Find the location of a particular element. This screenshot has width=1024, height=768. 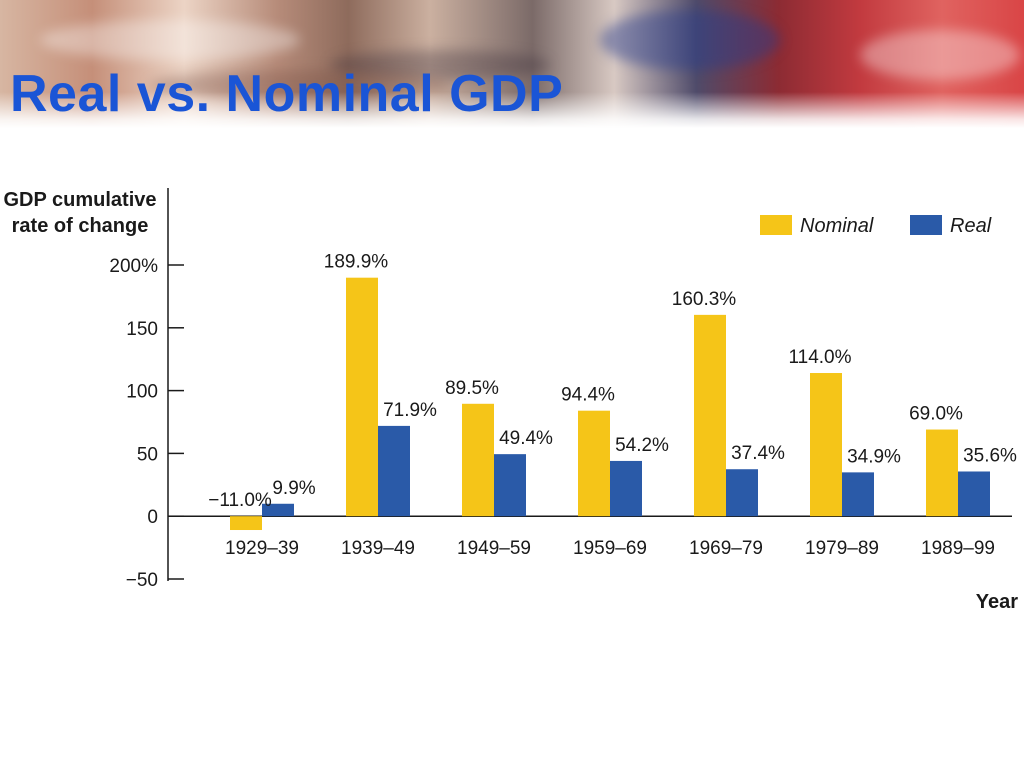

legend-swatch-nominal is located at coordinates (776, 225).